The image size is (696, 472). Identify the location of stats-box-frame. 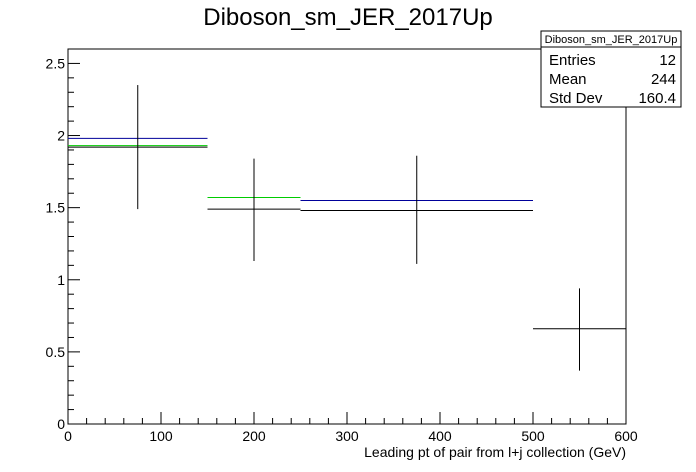
(611, 69).